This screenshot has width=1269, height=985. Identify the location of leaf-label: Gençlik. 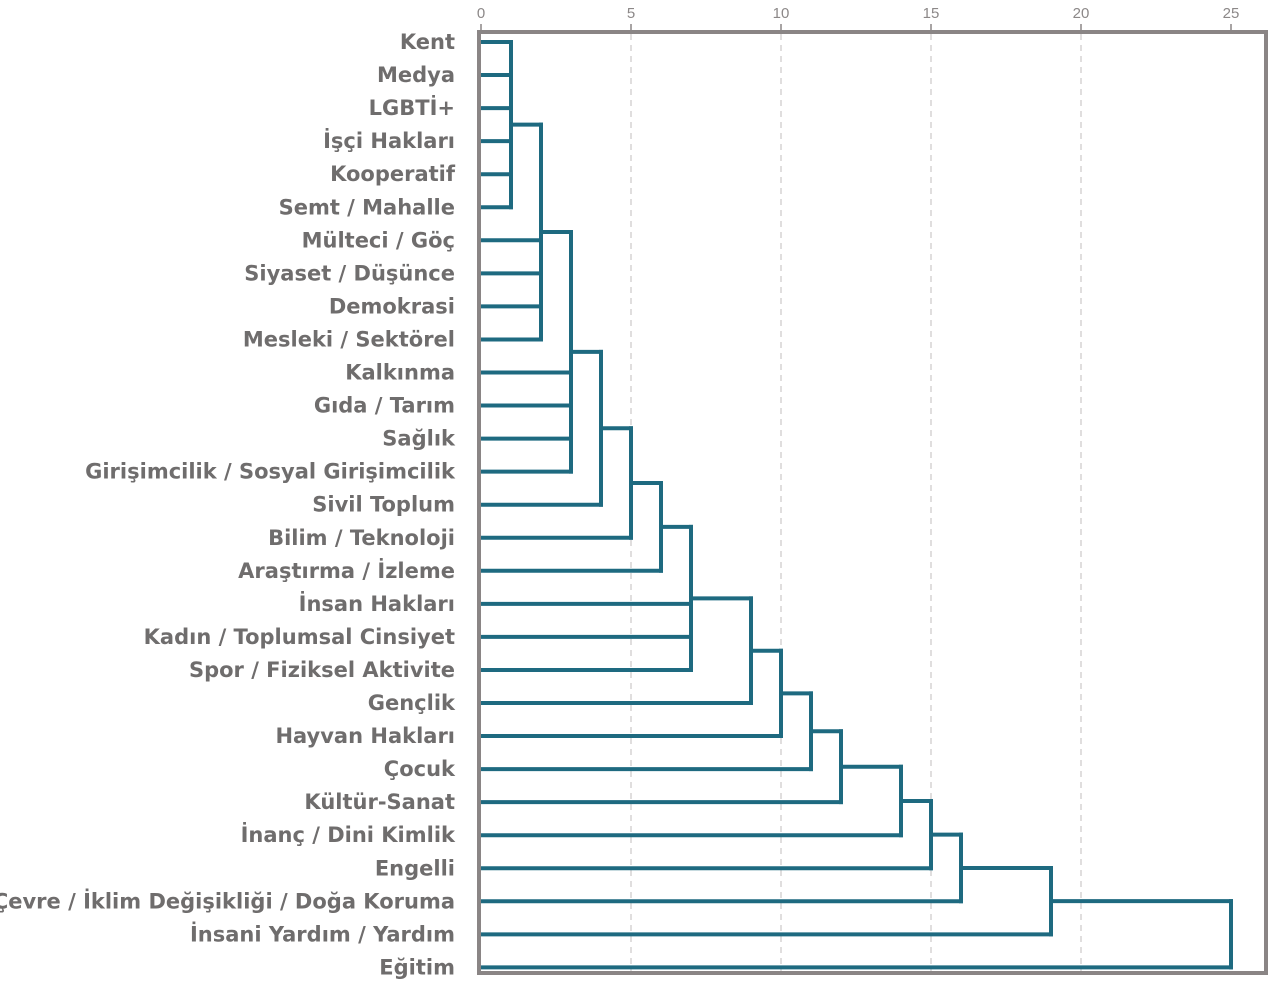
(412, 703).